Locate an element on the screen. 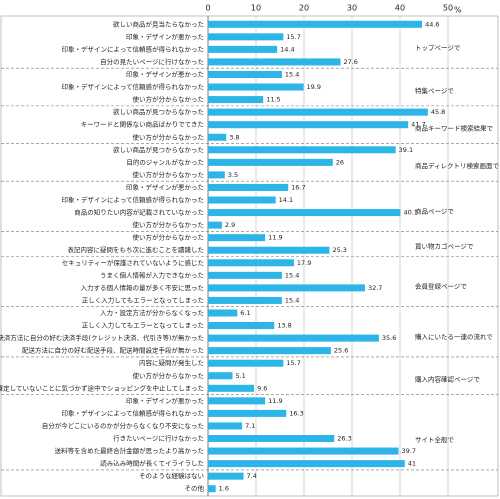 Image resolution: width=500 pixels, height=499 pixels. value-label: 19.9 is located at coordinates (314, 87).